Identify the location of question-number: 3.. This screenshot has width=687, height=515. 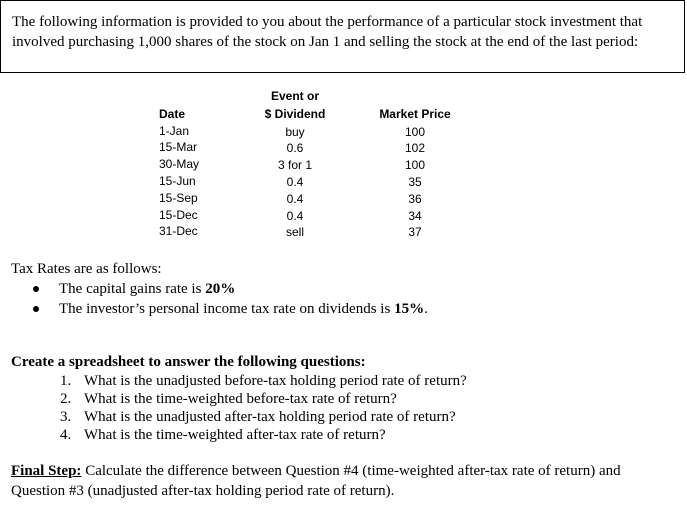
(66, 417).